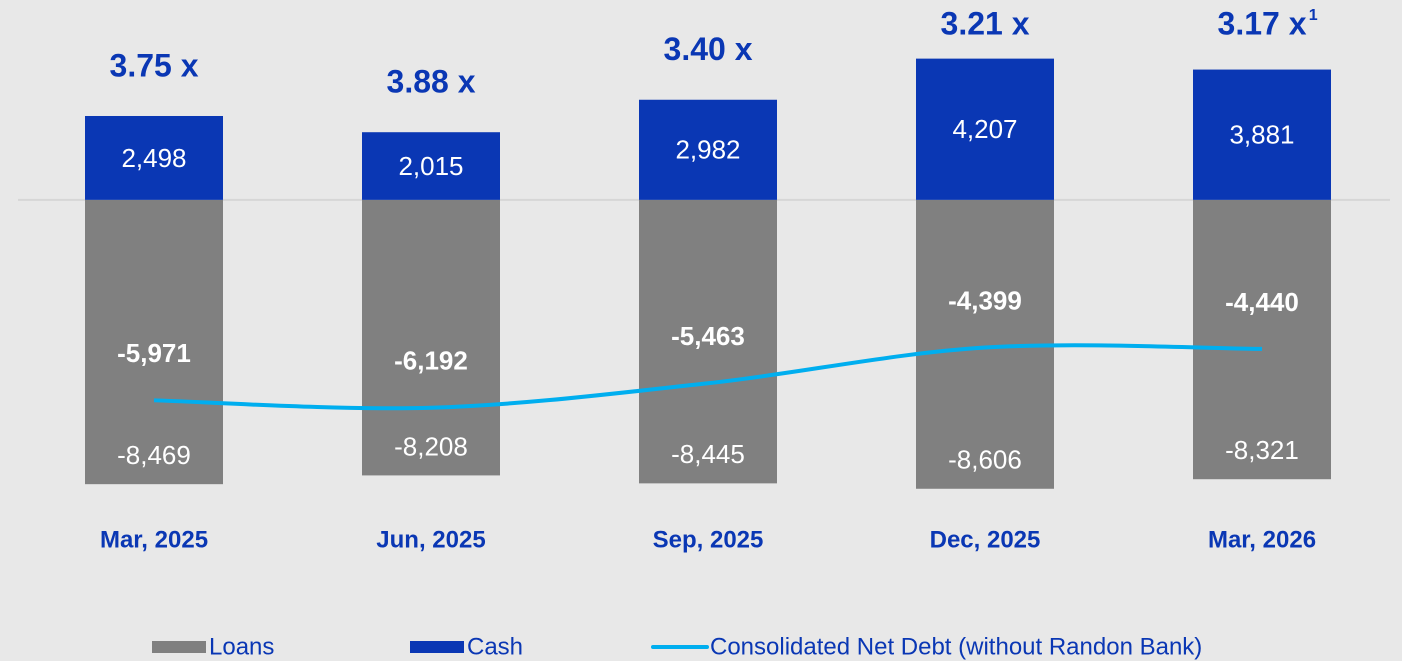  What do you see at coordinates (431, 82) in the screenshot?
I see `annotation: 3.88 x` at bounding box center [431, 82].